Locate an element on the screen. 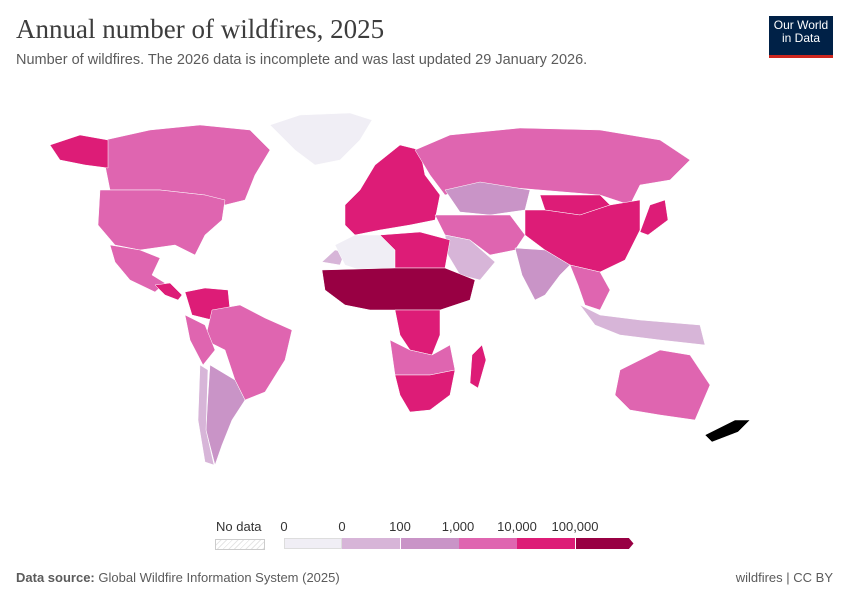 The image size is (850, 600). legend-tick-label: 100 is located at coordinates (400, 526).